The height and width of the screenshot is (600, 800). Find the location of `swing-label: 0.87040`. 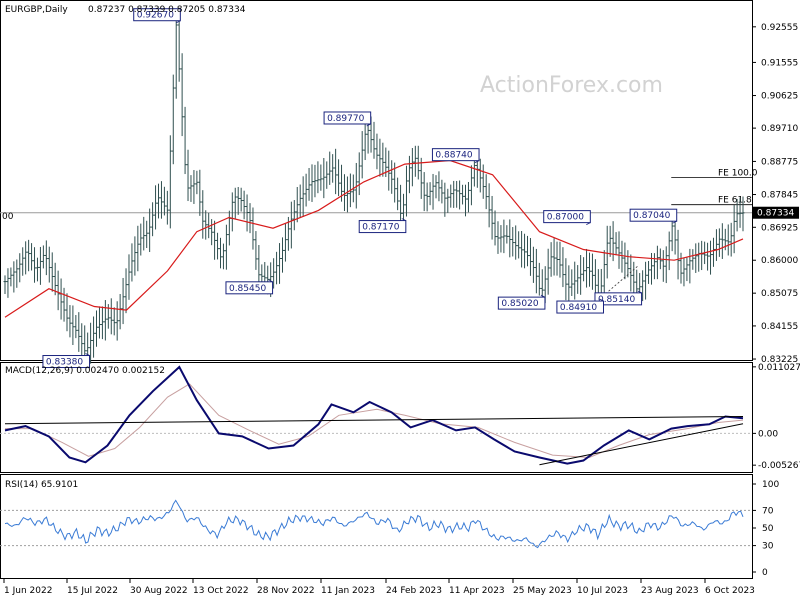

swing-label: 0.87040 is located at coordinates (651, 216).